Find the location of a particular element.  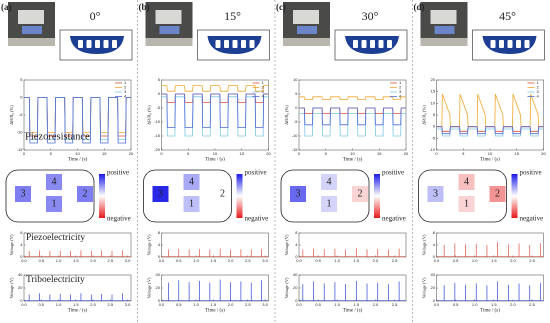

panel-label: (d) is located at coordinates (419, 7).